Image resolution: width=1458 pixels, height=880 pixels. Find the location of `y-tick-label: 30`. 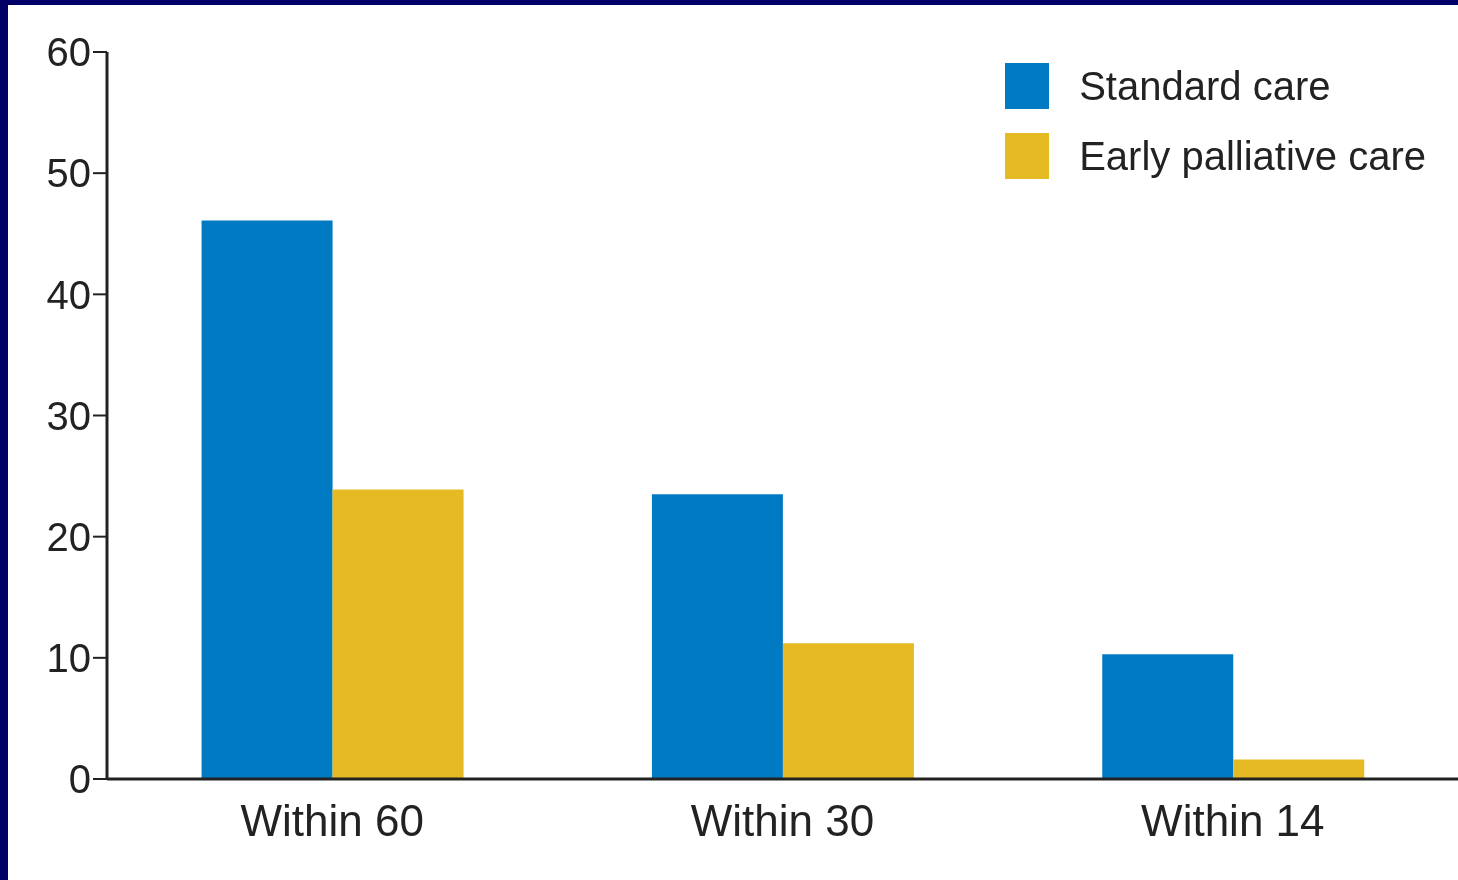

y-tick-label: 30 is located at coordinates (68, 415).